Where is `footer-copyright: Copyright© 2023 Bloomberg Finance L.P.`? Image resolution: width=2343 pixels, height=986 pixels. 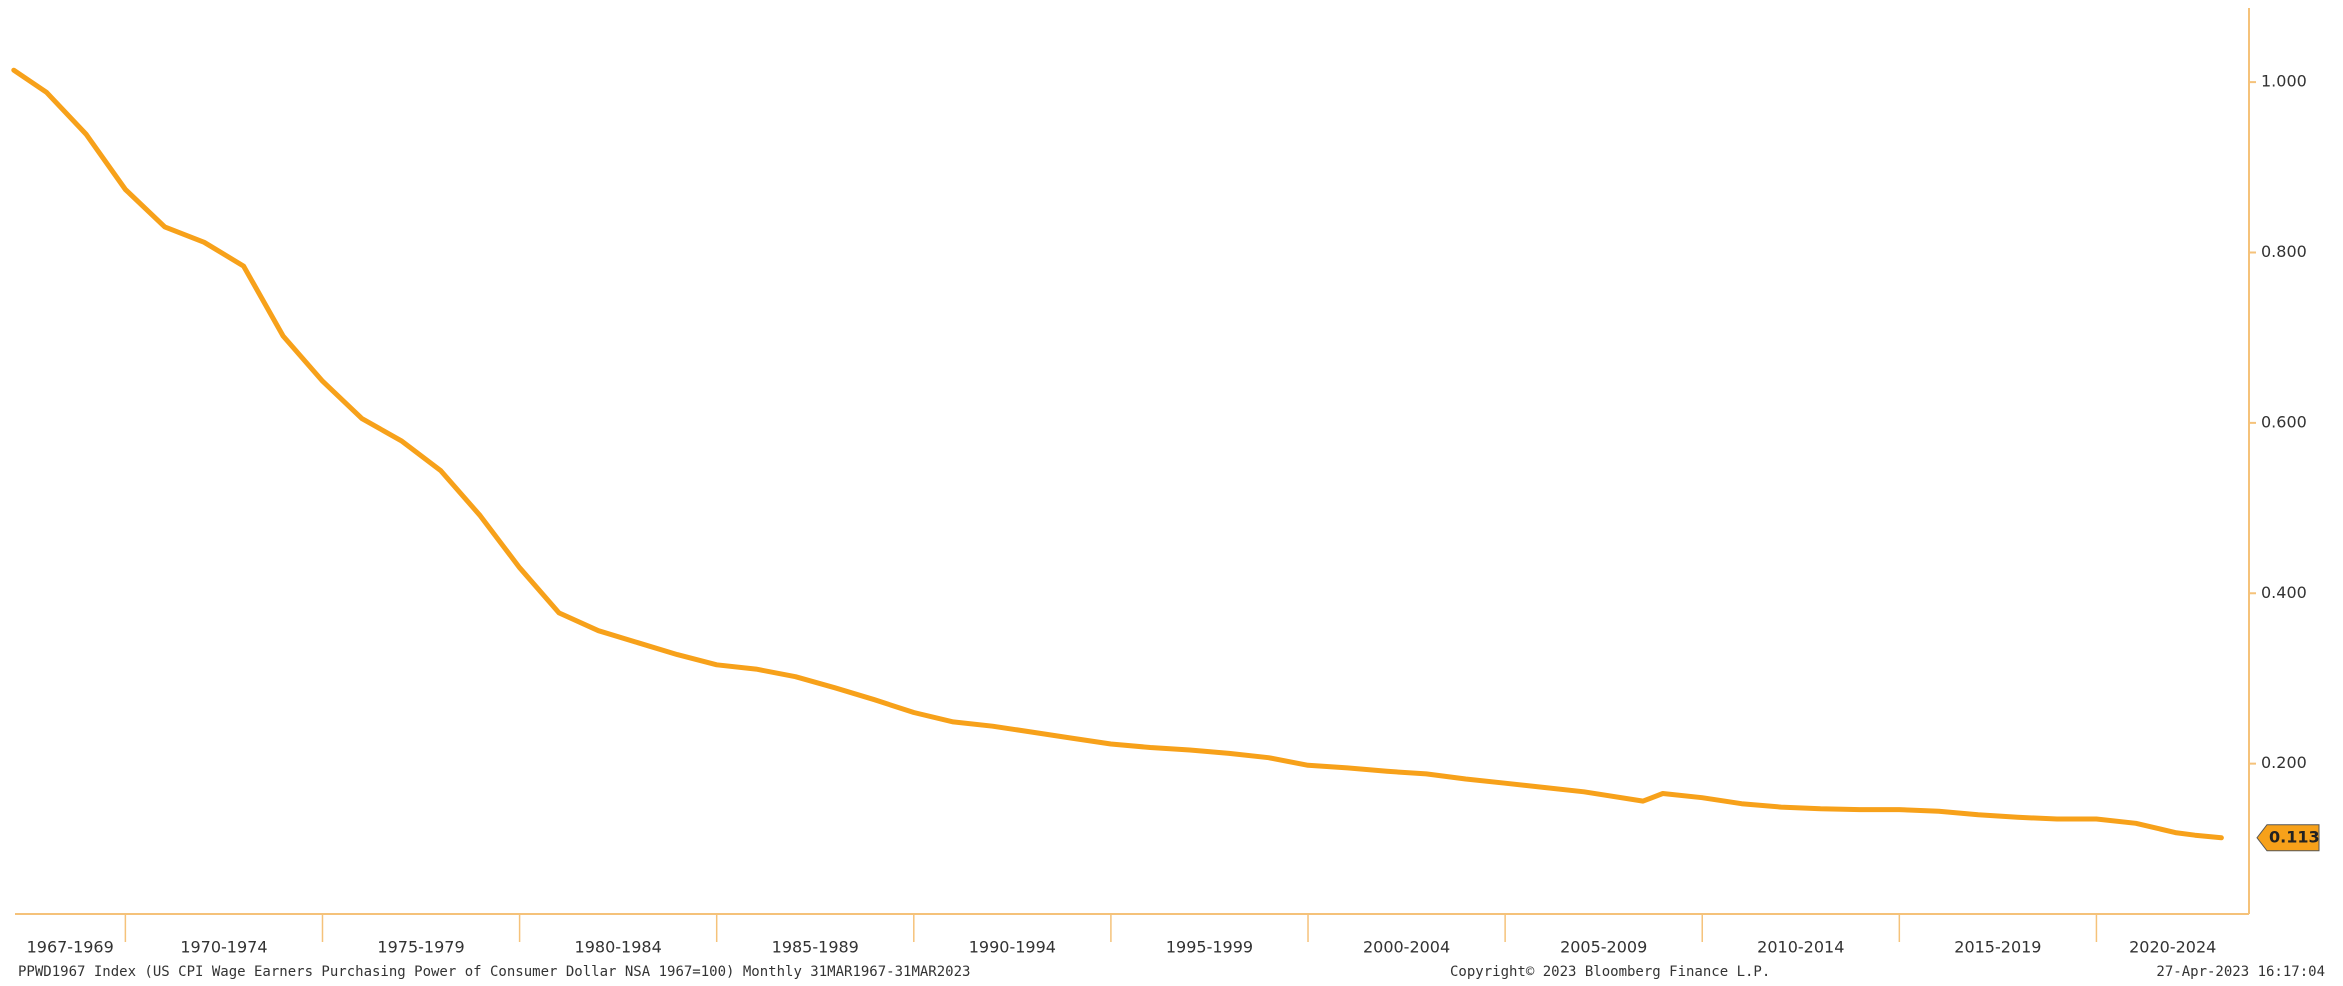
footer-copyright: Copyright© 2023 Bloomberg Finance L.P. is located at coordinates (1610, 972).